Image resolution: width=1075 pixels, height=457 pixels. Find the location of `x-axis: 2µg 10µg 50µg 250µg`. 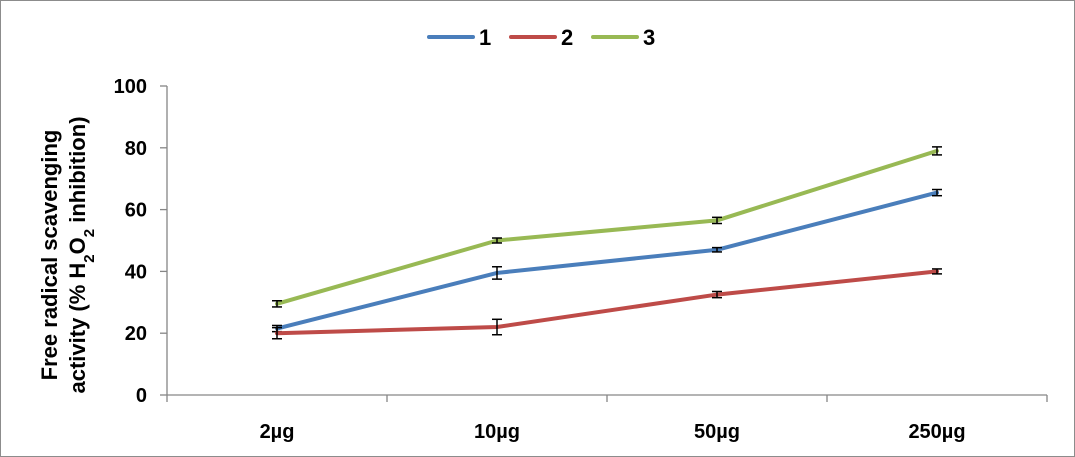

x-axis: 2µg 10µg 50µg 250µg is located at coordinates (607, 418).